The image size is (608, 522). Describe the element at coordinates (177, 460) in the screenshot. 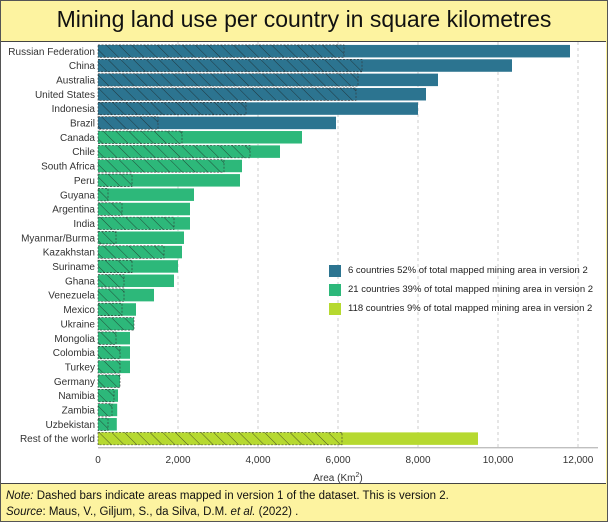

I see `x-tick-label: 2,000` at that location.